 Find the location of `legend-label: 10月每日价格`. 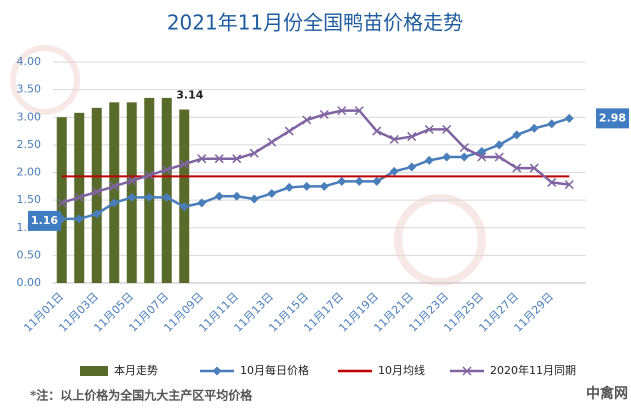

legend-label: 10月每日价格 is located at coordinates (274, 370).